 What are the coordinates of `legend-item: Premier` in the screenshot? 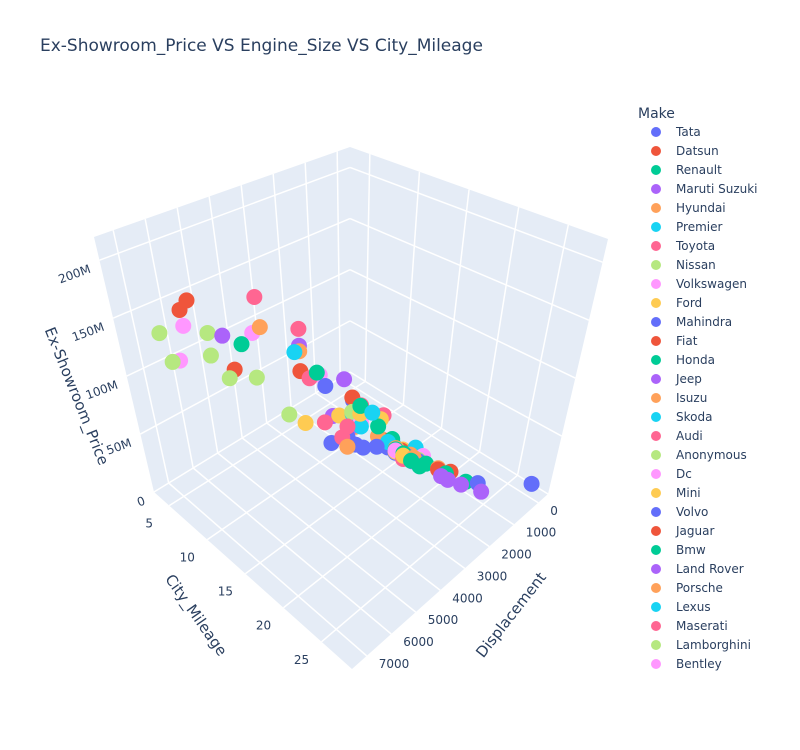 It's located at (686, 227).